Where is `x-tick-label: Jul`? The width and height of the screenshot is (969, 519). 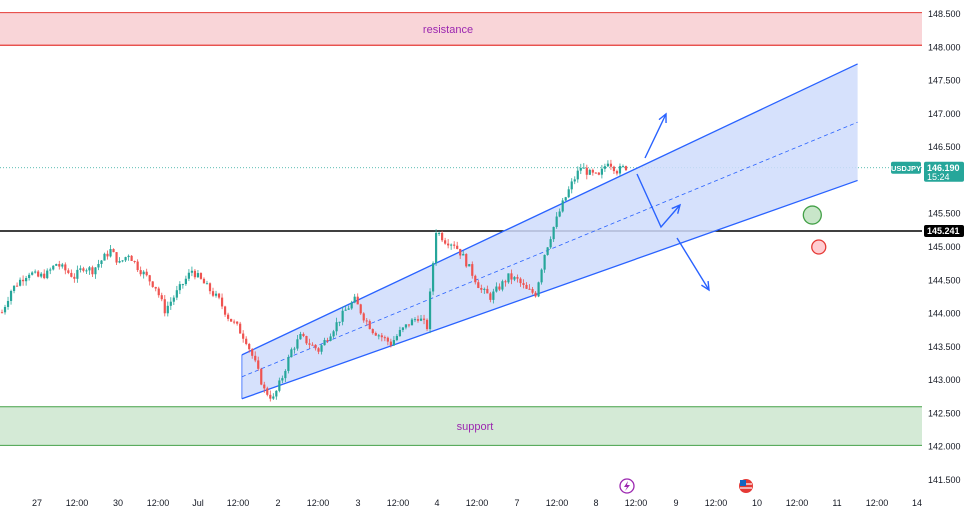
x-tick-label: Jul is located at coordinates (198, 503).